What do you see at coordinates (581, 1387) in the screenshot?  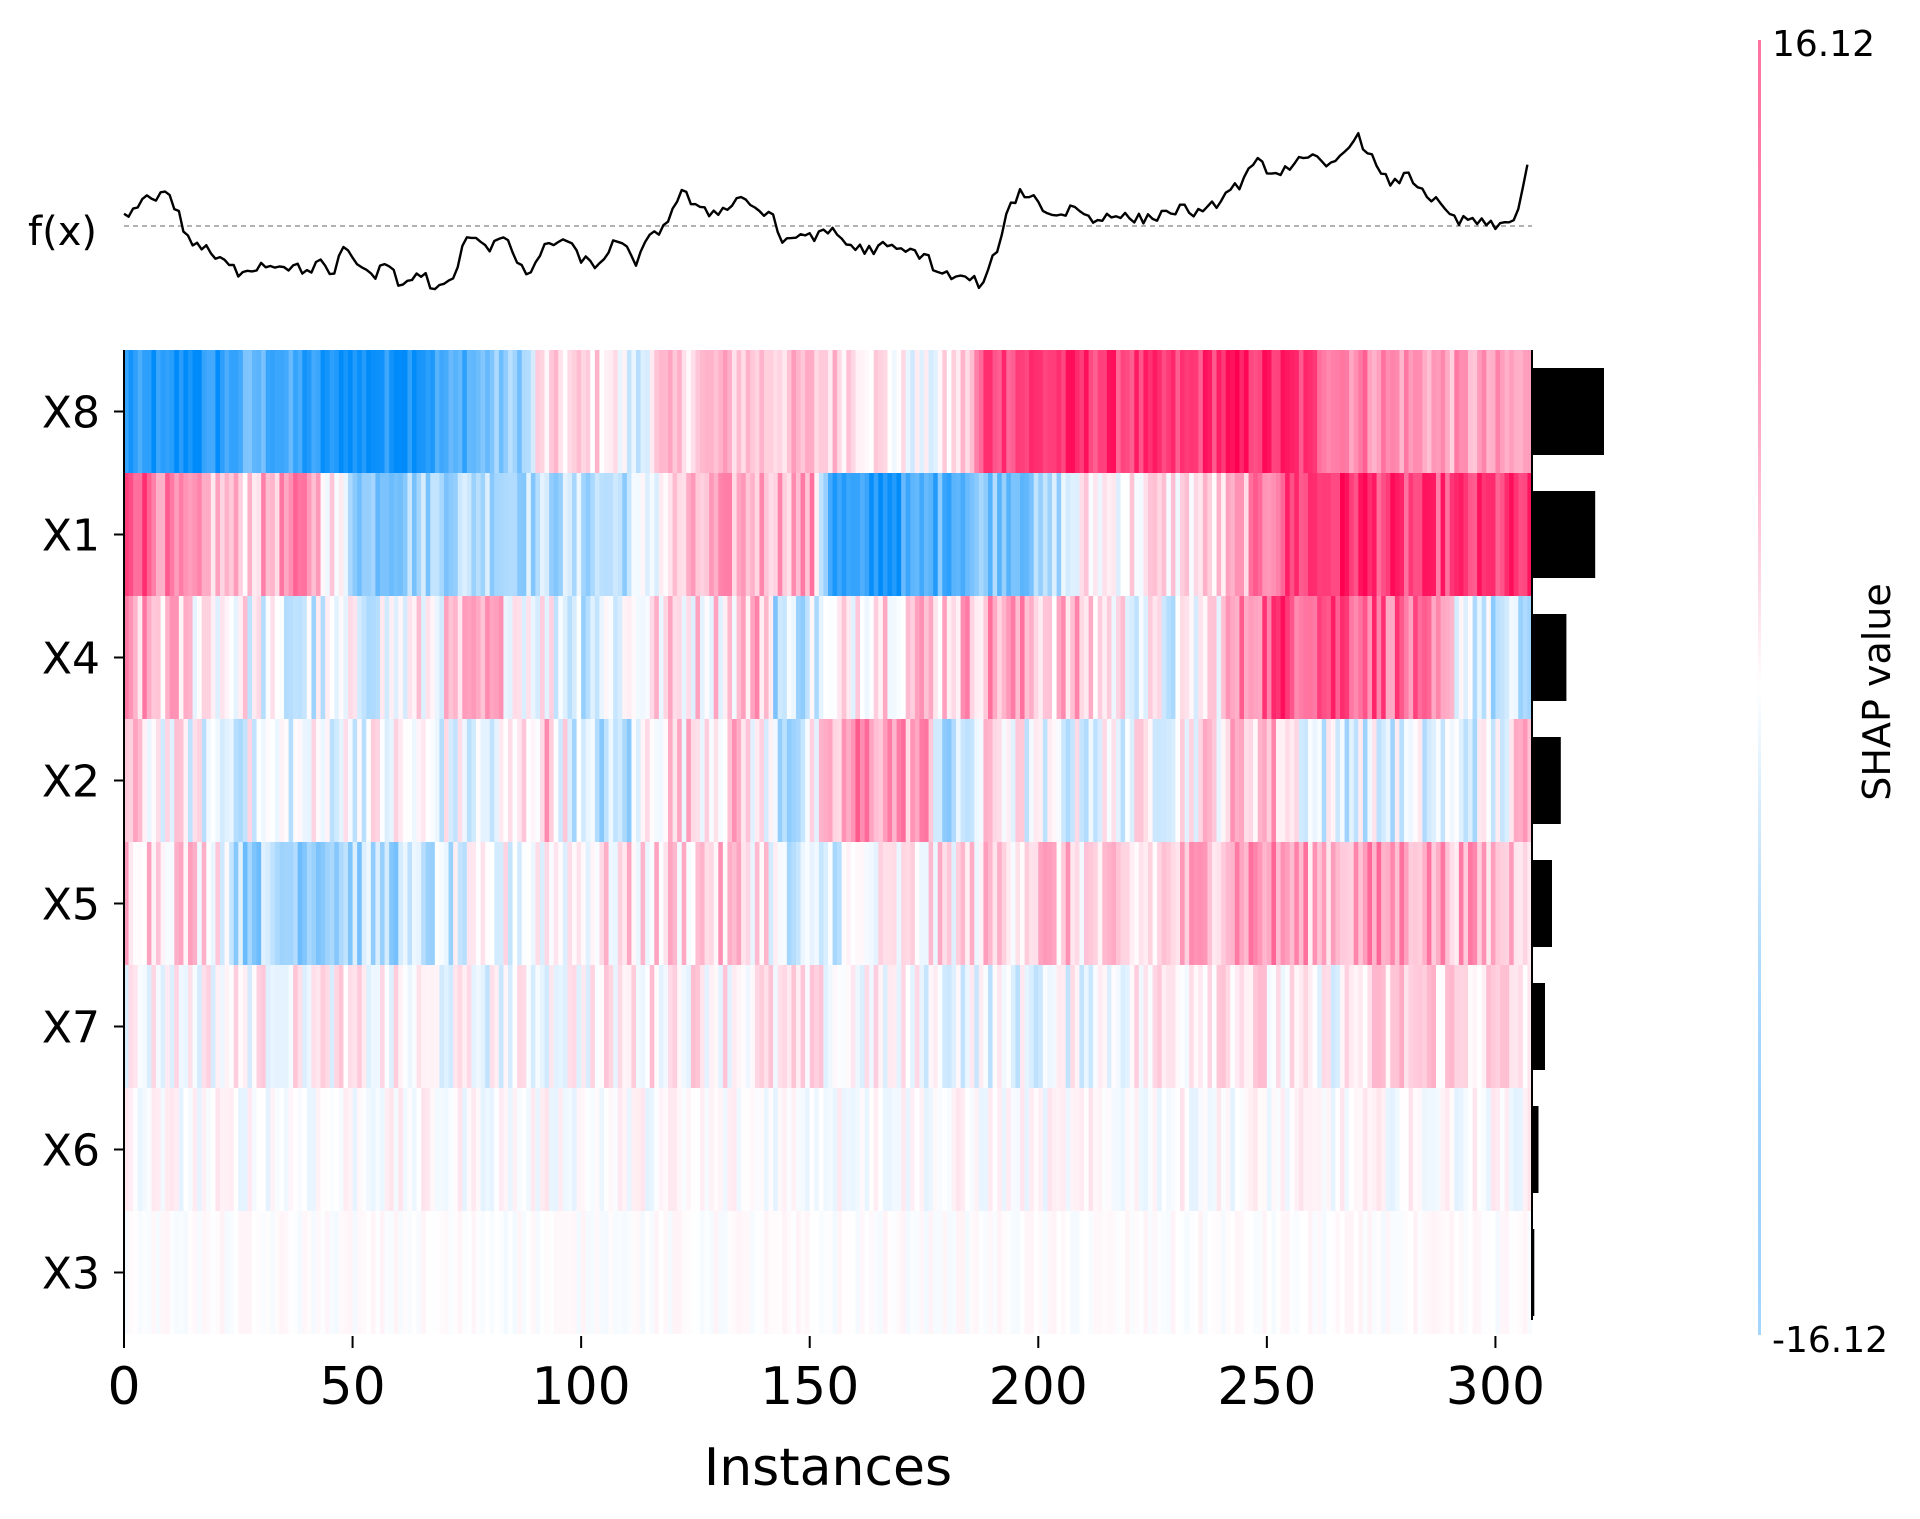 I see `x-tick-label: 100` at bounding box center [581, 1387].